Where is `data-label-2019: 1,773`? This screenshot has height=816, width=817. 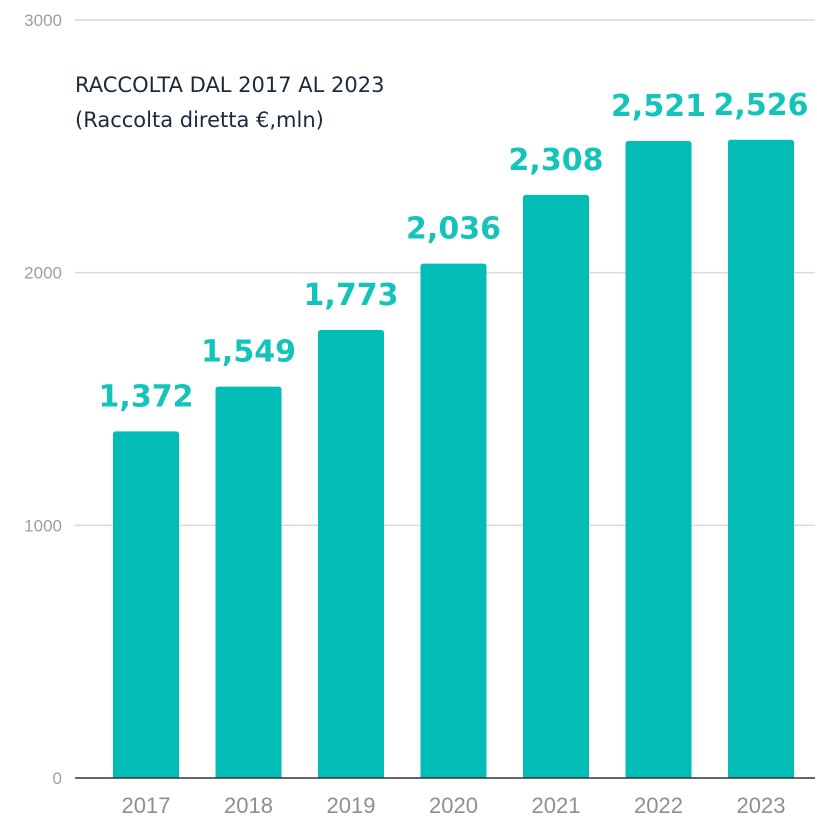 data-label-2019: 1,773 is located at coordinates (351, 295).